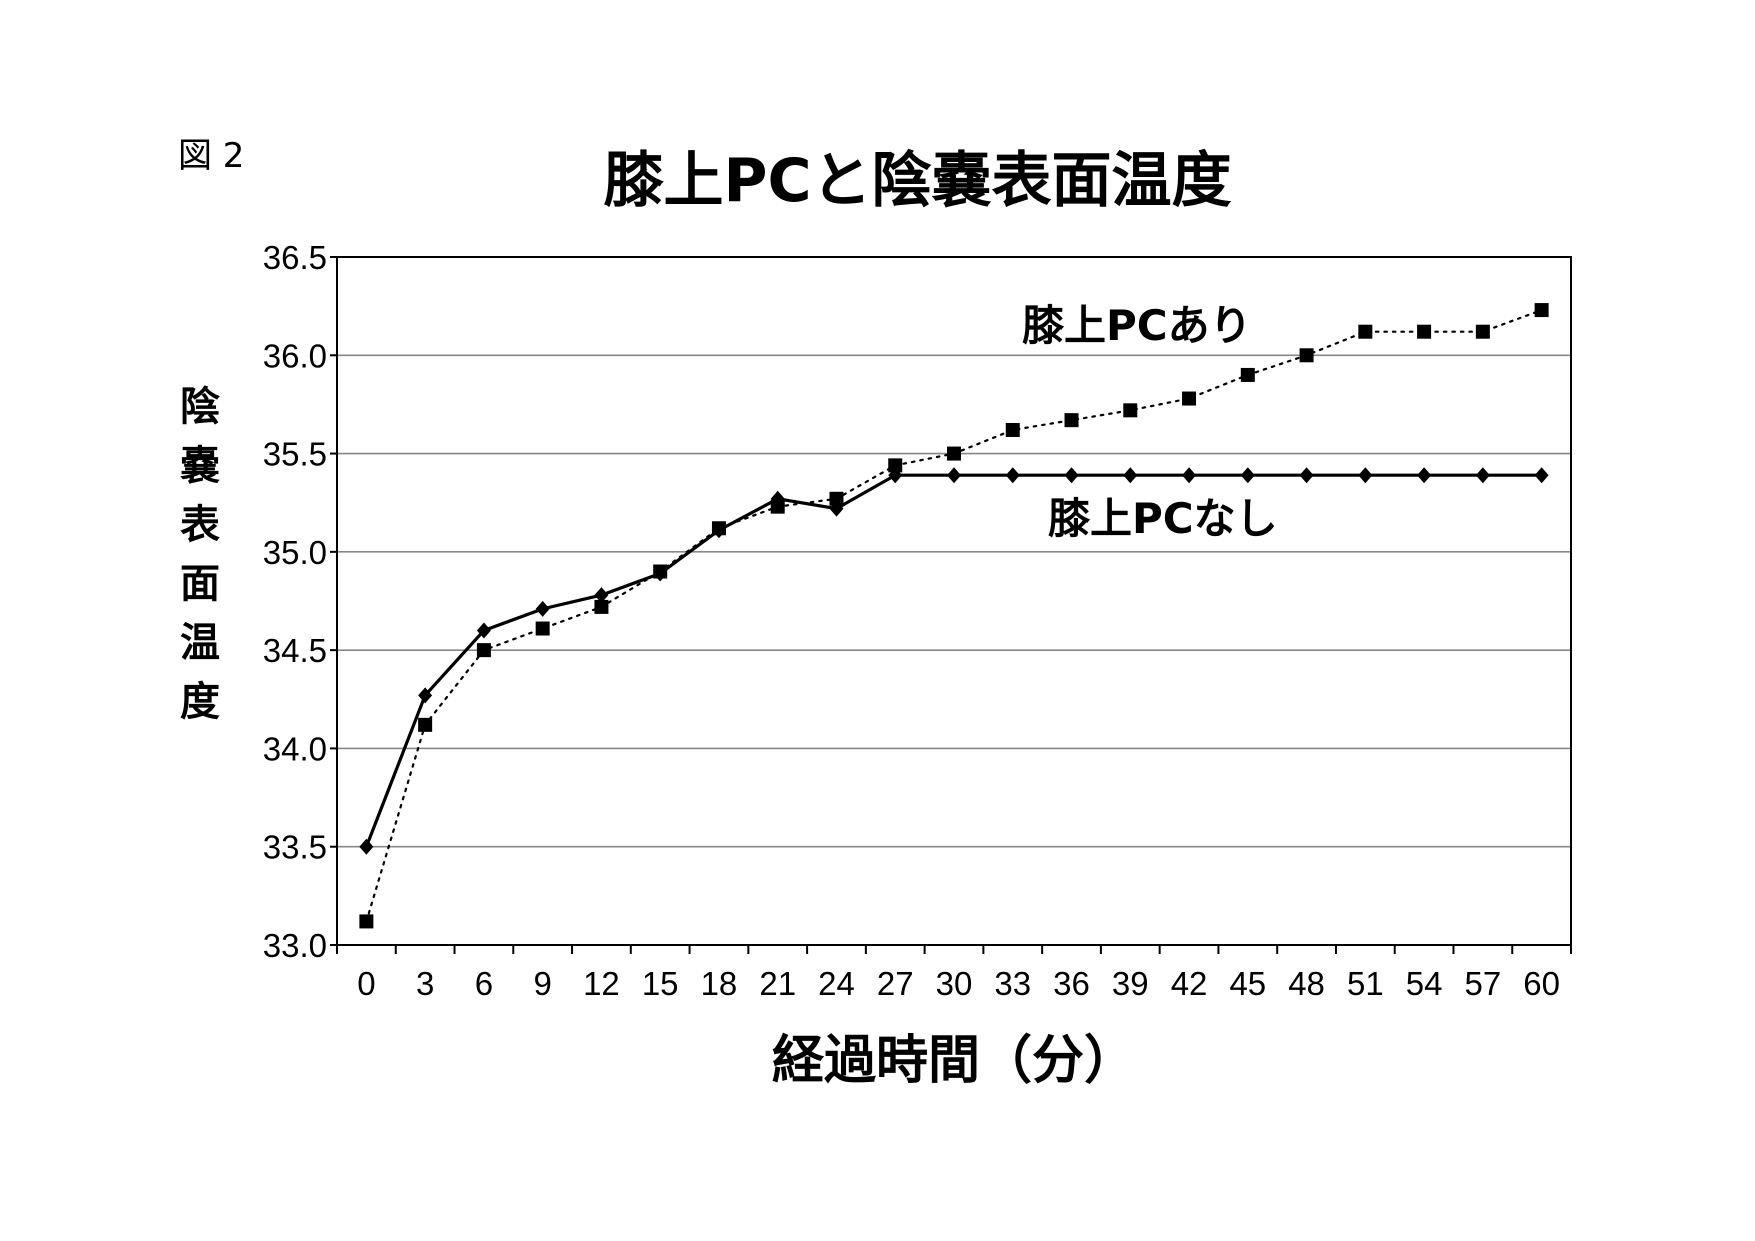 The image size is (1755, 1241). What do you see at coordinates (200, 555) in the screenshot?
I see `y-axis-label: 陰嚢表面温度` at bounding box center [200, 555].